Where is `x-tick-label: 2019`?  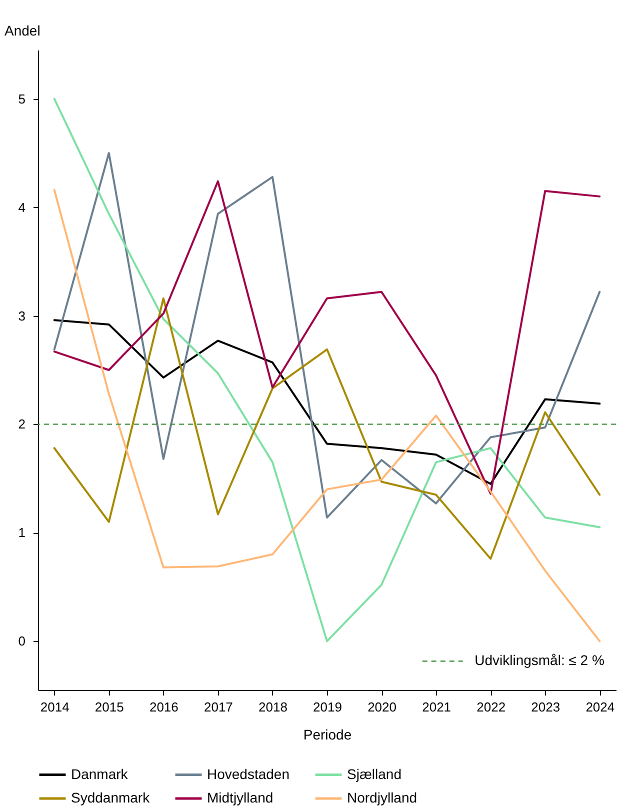
x-tick-label: 2019 is located at coordinates (327, 707).